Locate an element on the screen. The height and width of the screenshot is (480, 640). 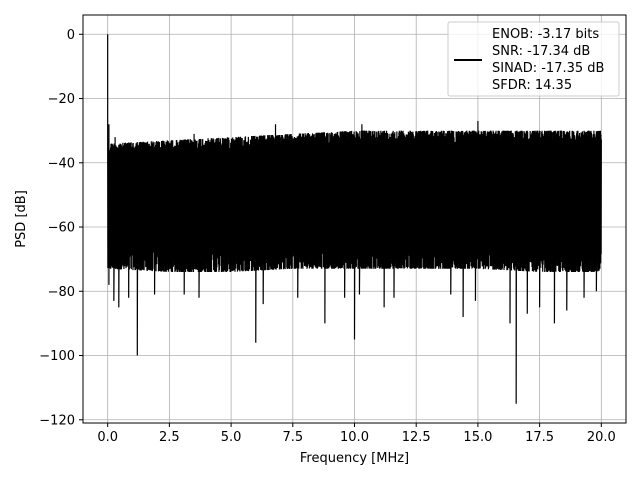
x-tick-label: 15.0 is located at coordinates (477, 437).